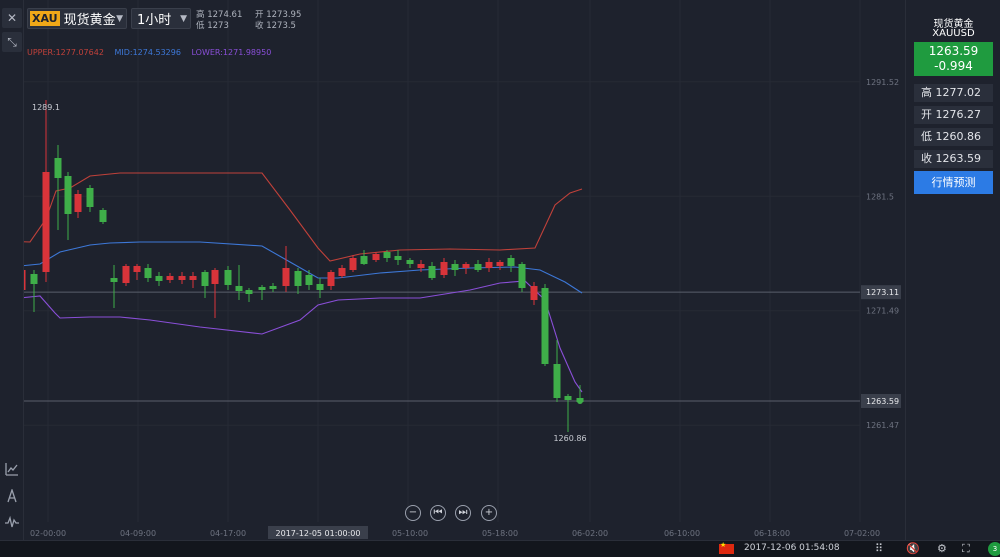 This screenshot has height=557, width=1000. I want to click on ohlc-high-low: 高 1274.61 低 1273, so click(219, 21).